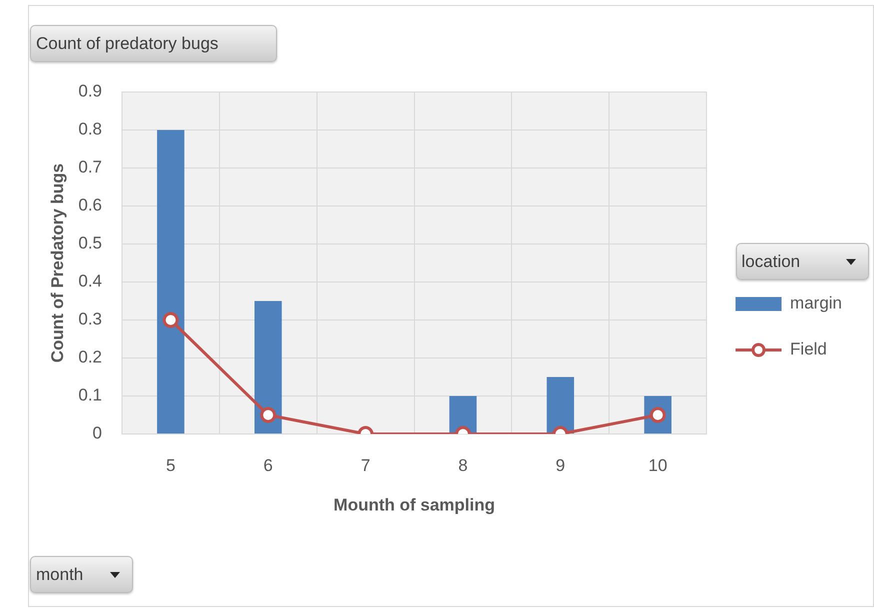  What do you see at coordinates (81, 574) in the screenshot?
I see `field-button: month` at bounding box center [81, 574].